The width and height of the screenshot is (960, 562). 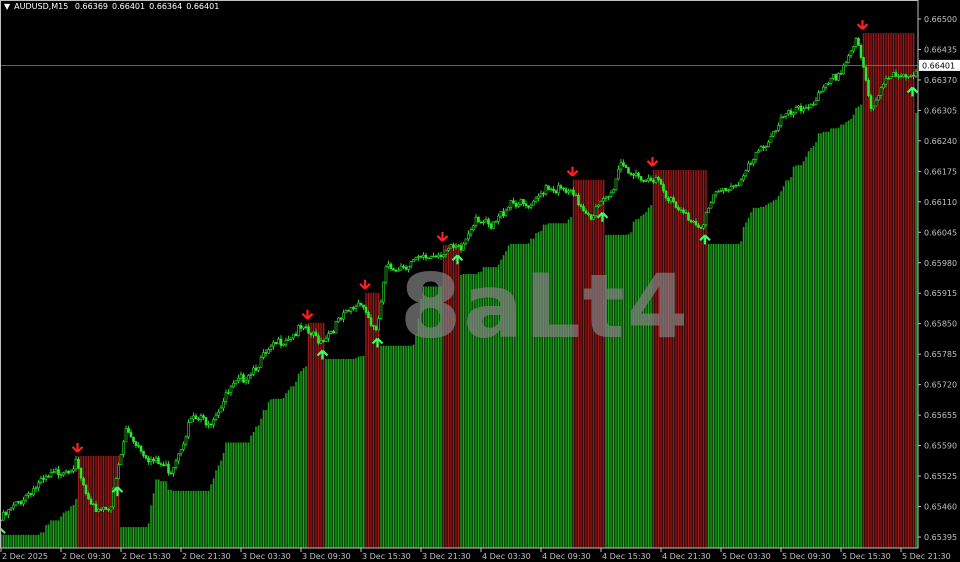 What do you see at coordinates (926, 556) in the screenshot?
I see `time-tick-label: 5 Dec 21:30` at bounding box center [926, 556].